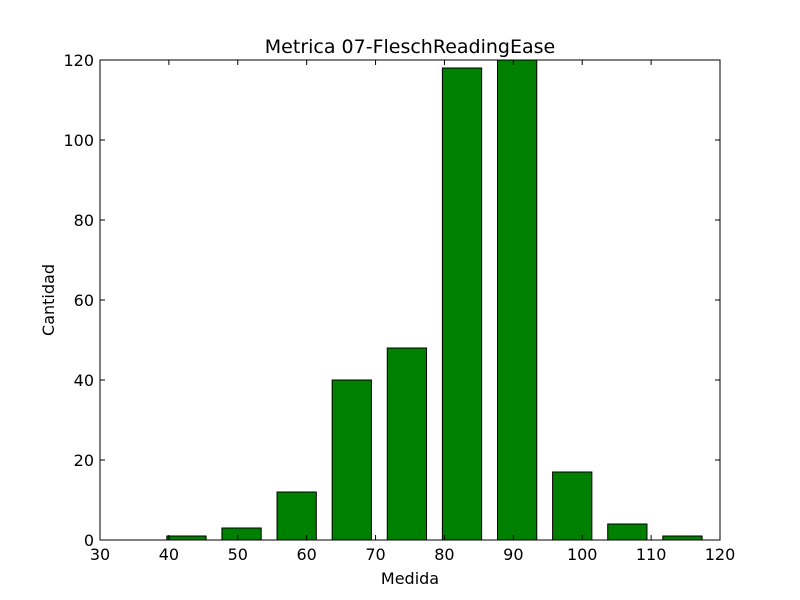 This screenshot has width=800, height=600. What do you see at coordinates (100, 554) in the screenshot?
I see `x-tick-label: 30` at bounding box center [100, 554].